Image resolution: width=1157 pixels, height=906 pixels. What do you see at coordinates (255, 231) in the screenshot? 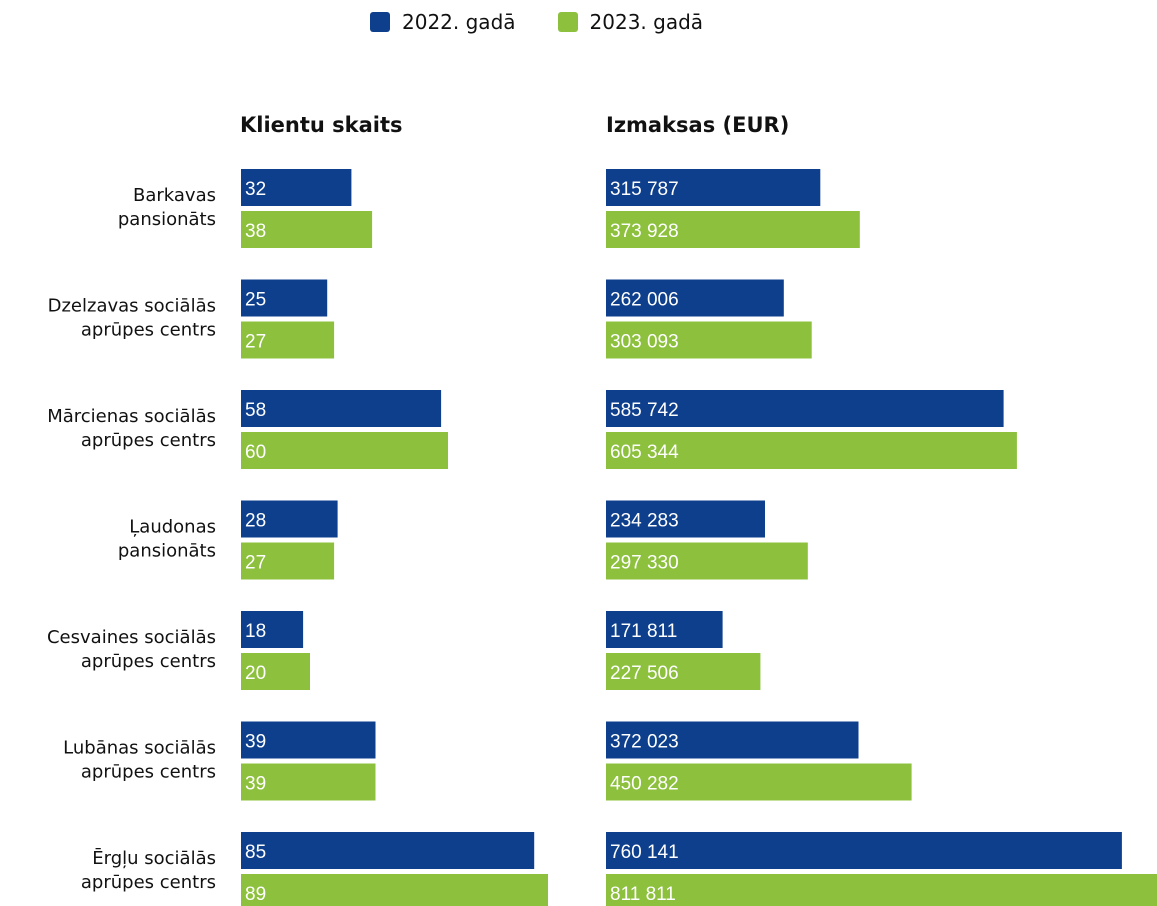
I see `data-label: 38` at bounding box center [255, 231].